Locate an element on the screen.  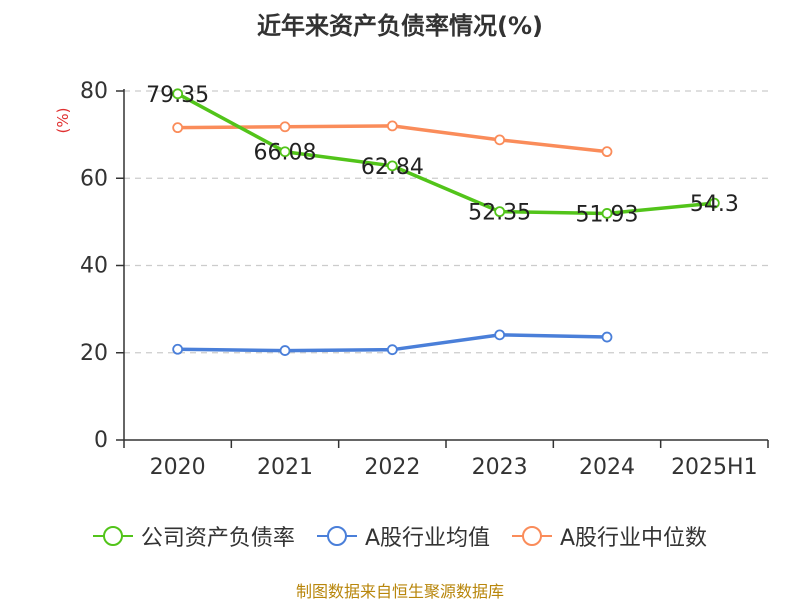
chart-title: 近年来资产负债率情况(%) is located at coordinates (400, 26).